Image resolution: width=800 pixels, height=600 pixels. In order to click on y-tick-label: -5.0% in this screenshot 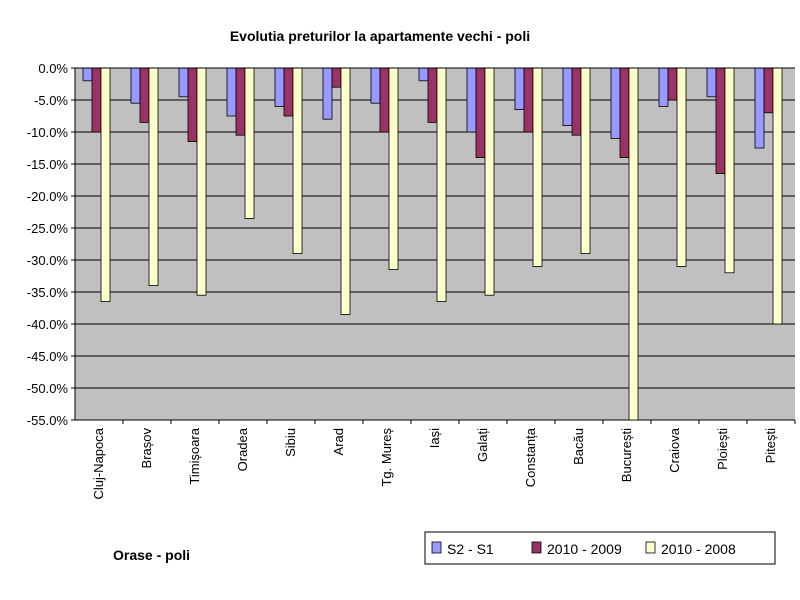, I will do `click(51, 100)`.